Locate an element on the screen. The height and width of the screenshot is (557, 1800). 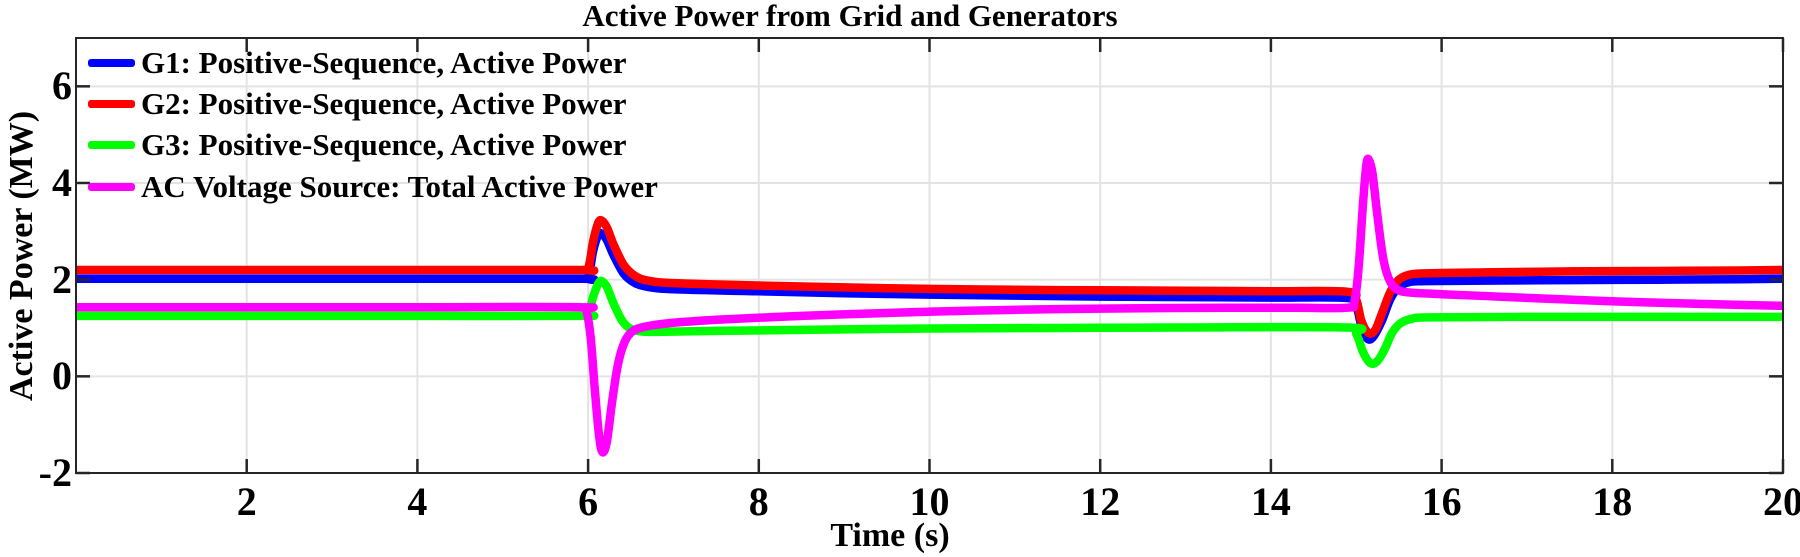
legend-item: AC Voltage Source: Total Active Power is located at coordinates (373, 186).